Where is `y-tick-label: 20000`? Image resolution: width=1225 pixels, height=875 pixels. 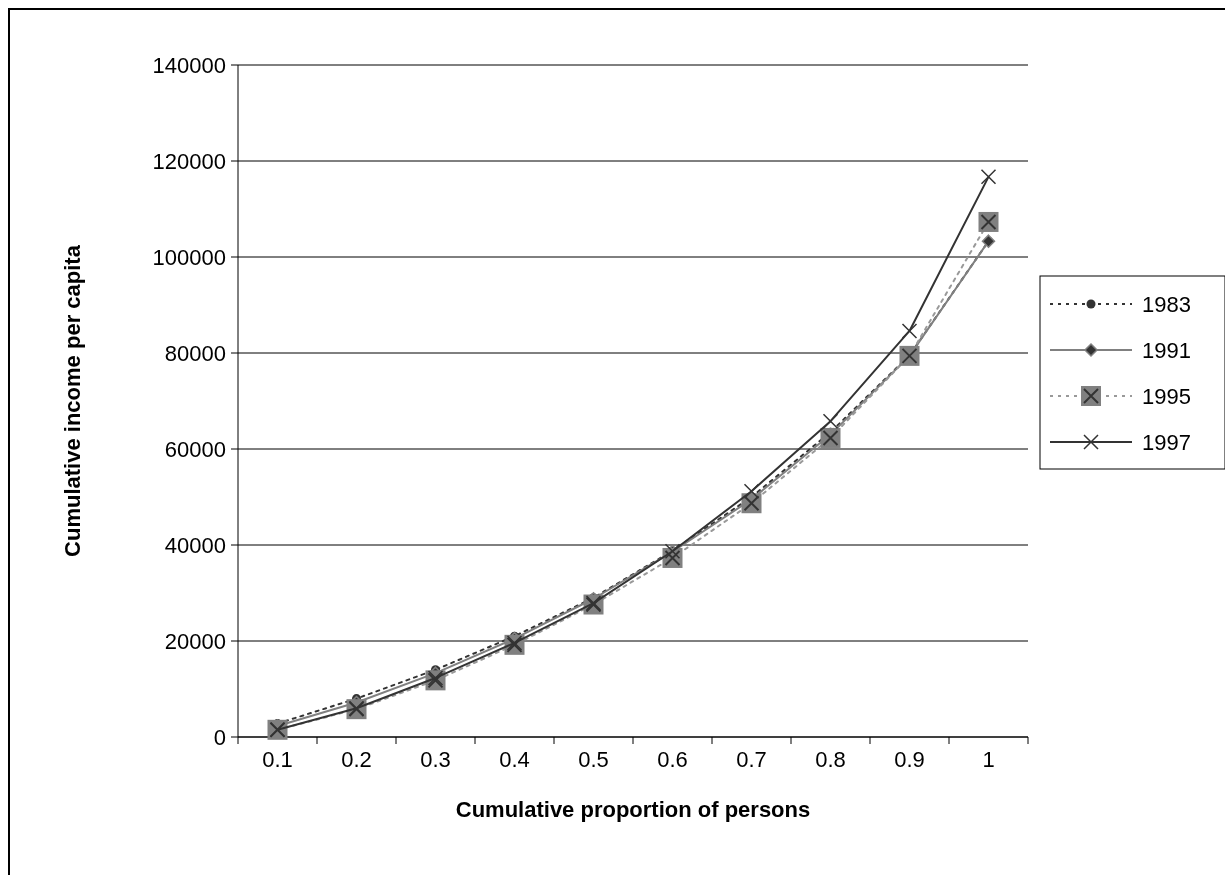 y-tick-label: 20000 is located at coordinates (195, 641).